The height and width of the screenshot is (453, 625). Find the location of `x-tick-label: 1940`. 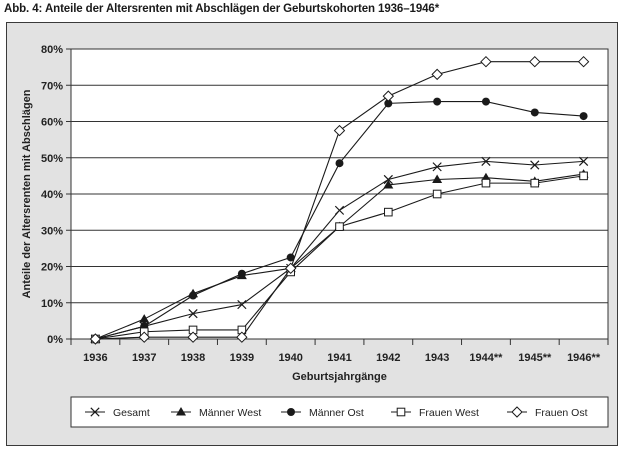

x-tick-label: 1940 is located at coordinates (290, 358).